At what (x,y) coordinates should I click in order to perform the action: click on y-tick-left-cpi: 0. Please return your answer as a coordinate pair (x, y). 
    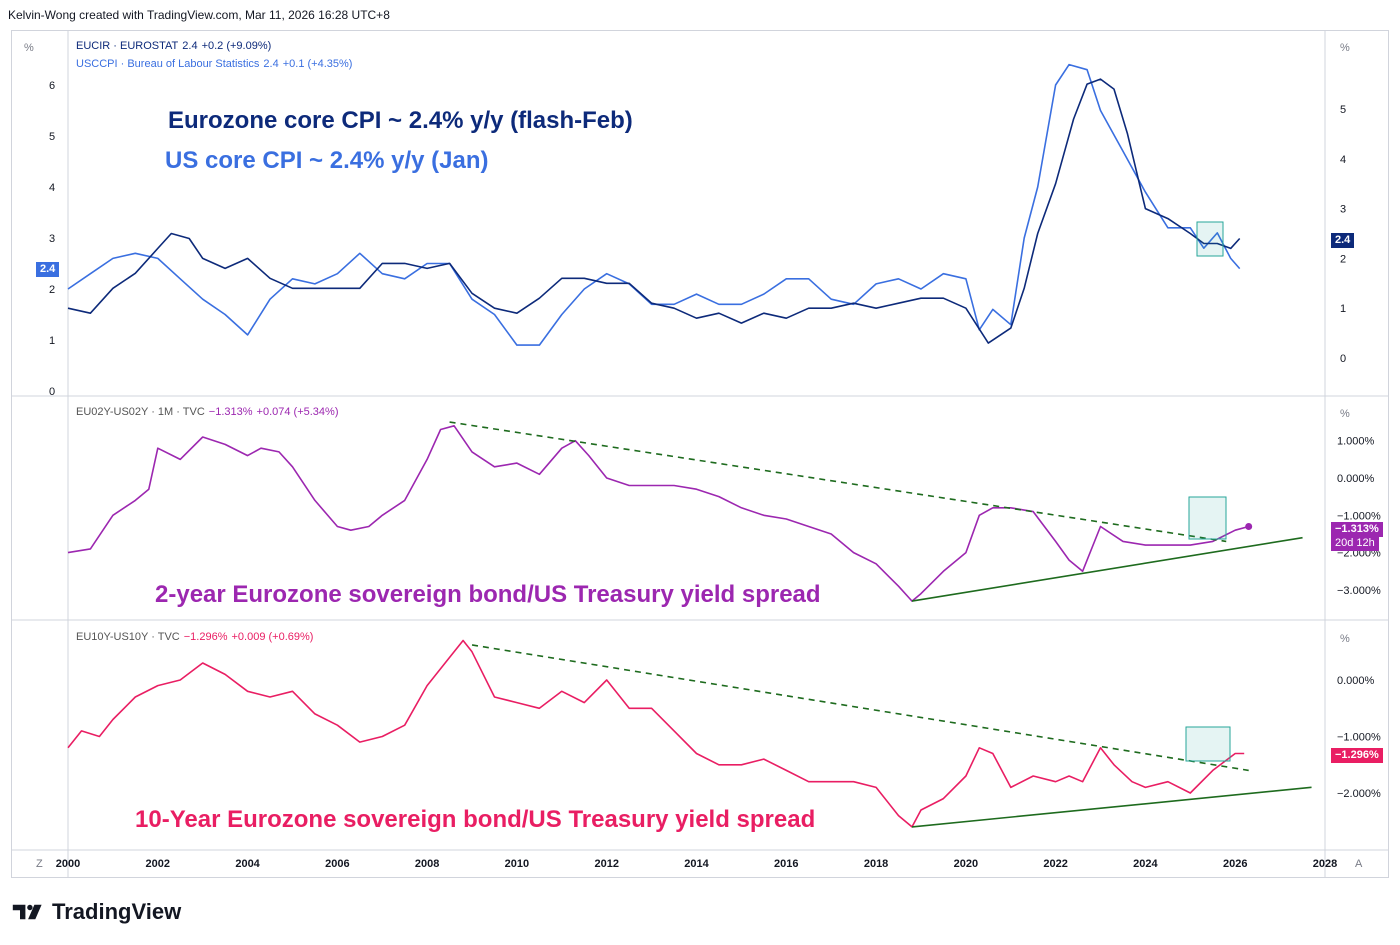
    Looking at the image, I should click on (52, 392).